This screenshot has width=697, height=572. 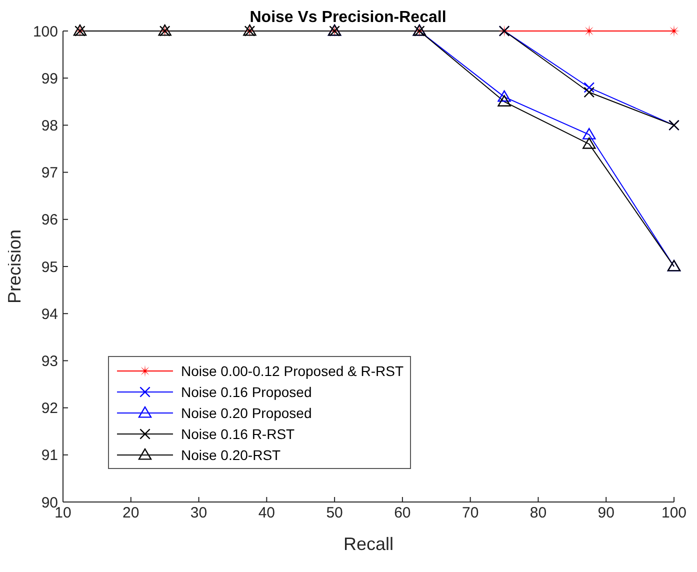 What do you see at coordinates (199, 513) in the screenshot?
I see `x-tick-label: 30` at bounding box center [199, 513].